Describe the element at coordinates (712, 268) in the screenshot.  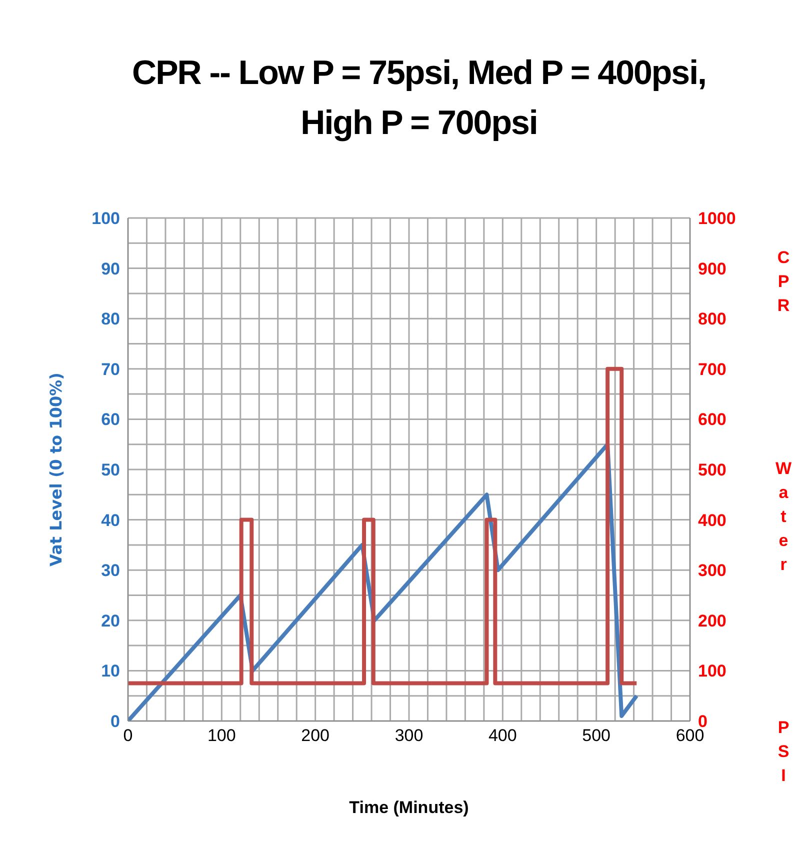
I see `y2-tick-label: 900` at that location.